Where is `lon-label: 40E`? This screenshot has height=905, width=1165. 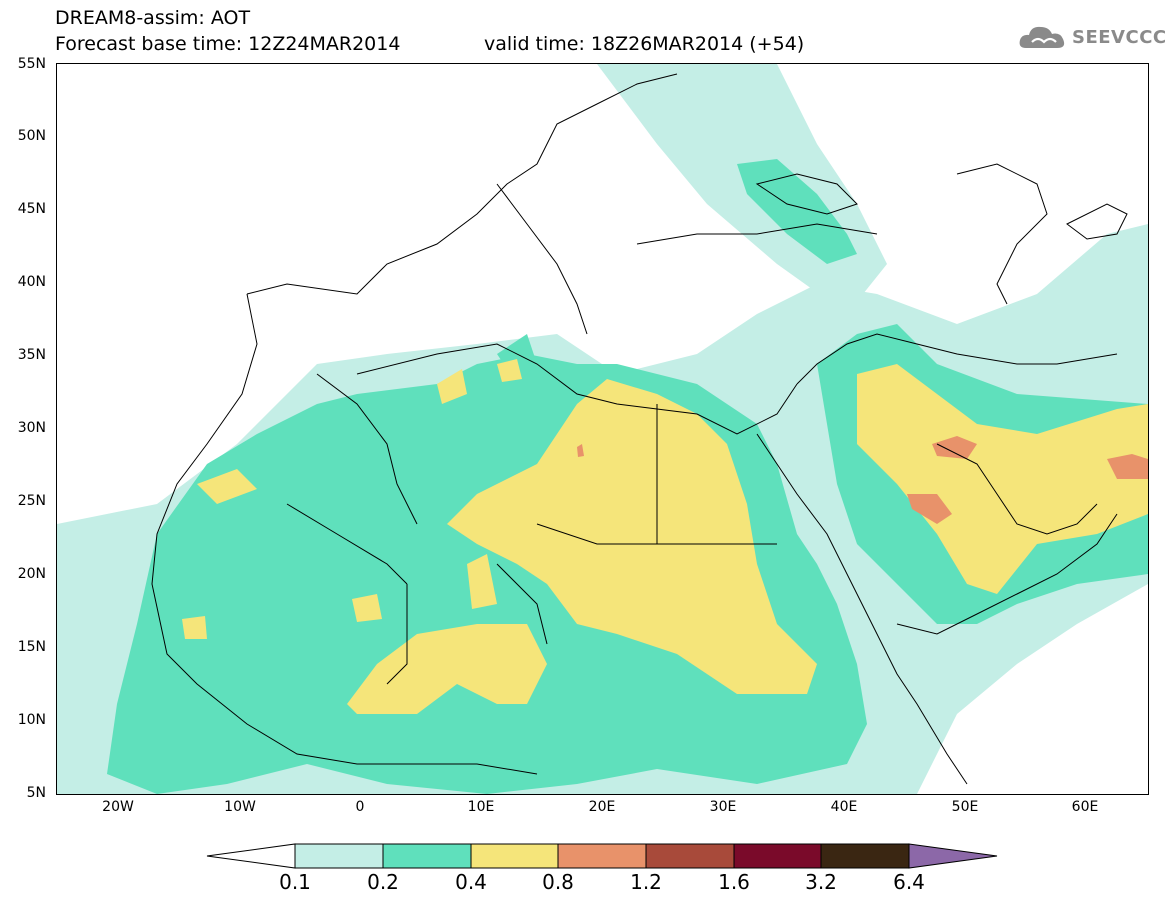
lon-label: 40E is located at coordinates (844, 807).